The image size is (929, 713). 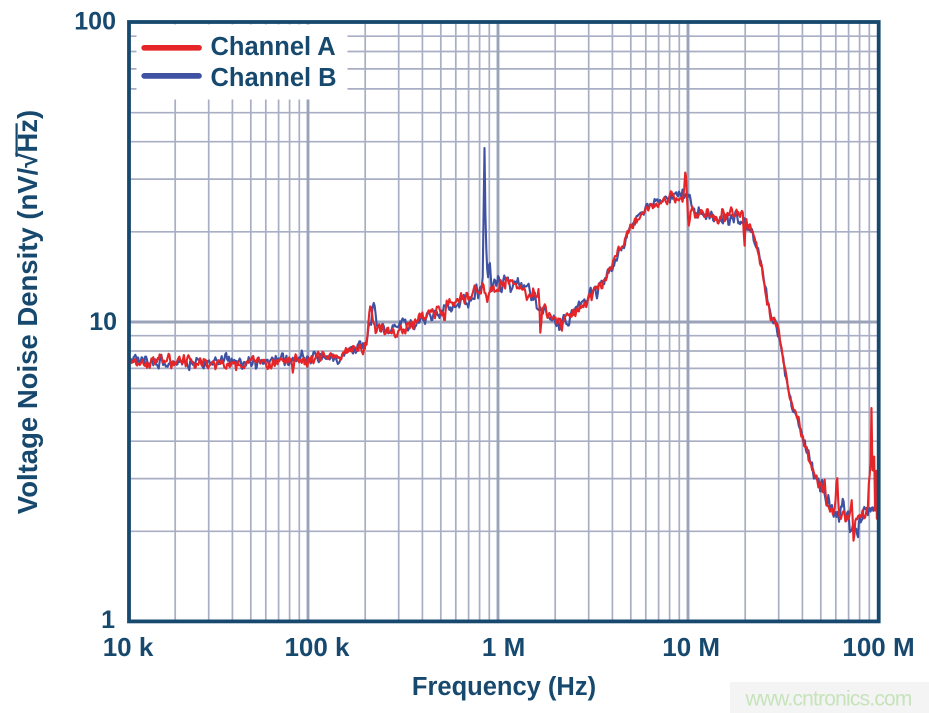 What do you see at coordinates (274, 78) in the screenshot?
I see `svg-text: Channel B` at bounding box center [274, 78].